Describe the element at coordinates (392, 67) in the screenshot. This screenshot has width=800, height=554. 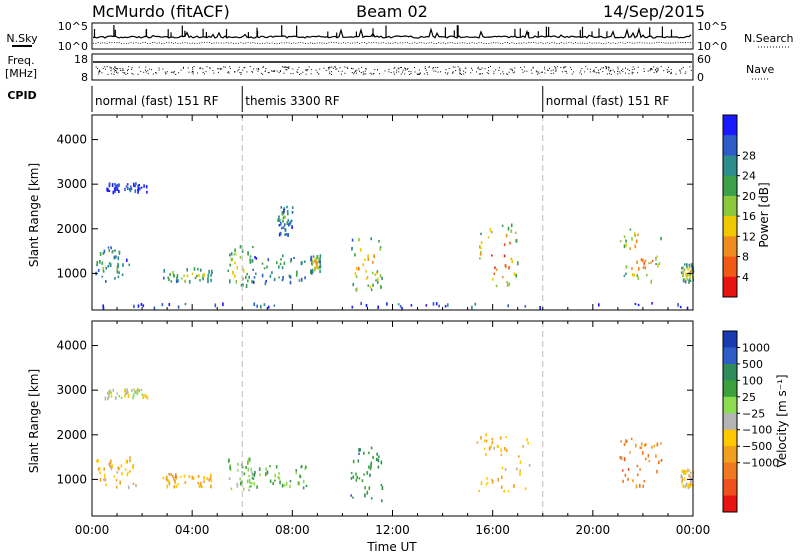
I see `freq-panel-frame` at that location.